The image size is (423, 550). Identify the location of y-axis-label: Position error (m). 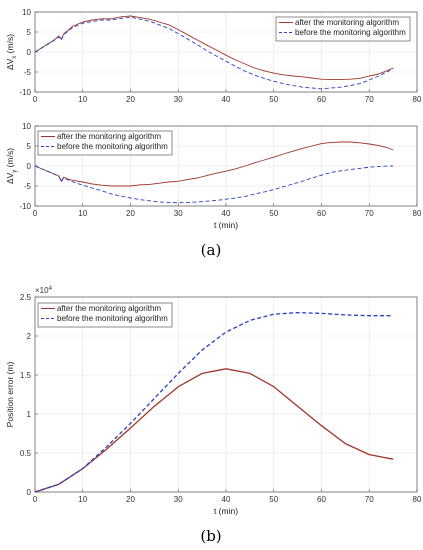
(10, 395).